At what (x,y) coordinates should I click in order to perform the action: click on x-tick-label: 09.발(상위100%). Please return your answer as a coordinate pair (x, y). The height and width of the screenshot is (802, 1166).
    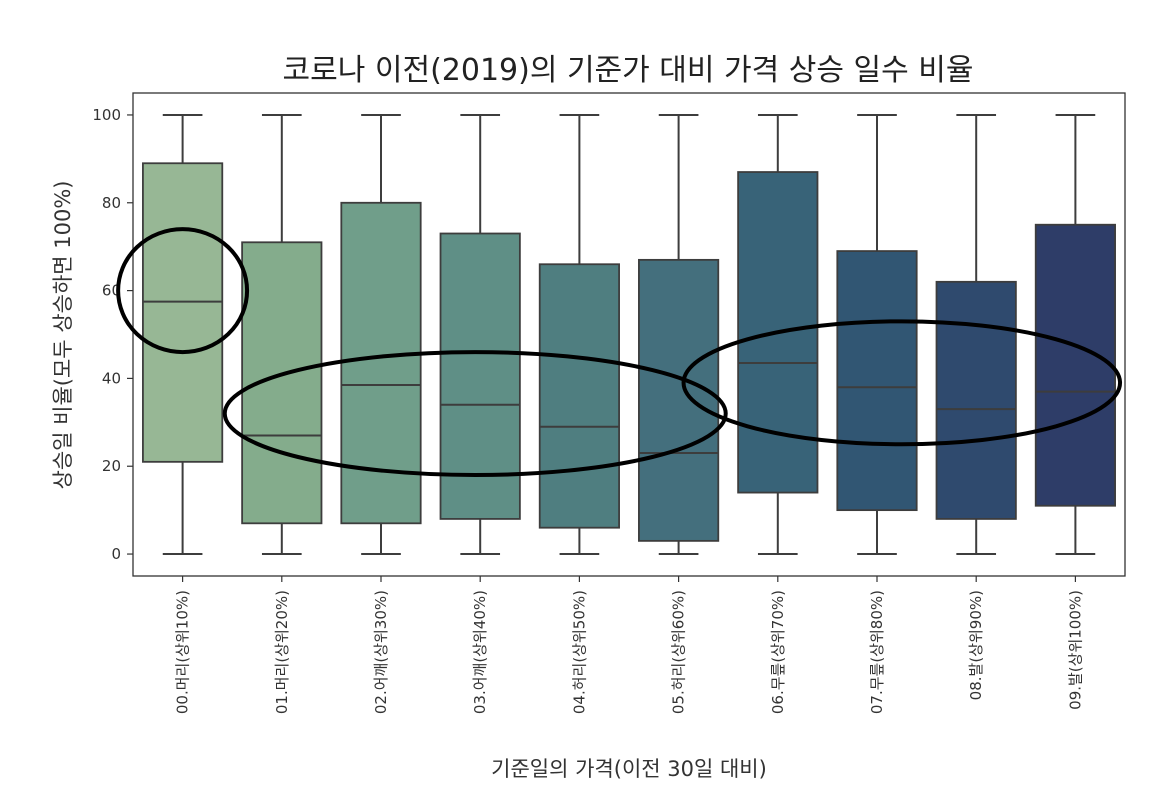
    Looking at the image, I should click on (1075, 650).